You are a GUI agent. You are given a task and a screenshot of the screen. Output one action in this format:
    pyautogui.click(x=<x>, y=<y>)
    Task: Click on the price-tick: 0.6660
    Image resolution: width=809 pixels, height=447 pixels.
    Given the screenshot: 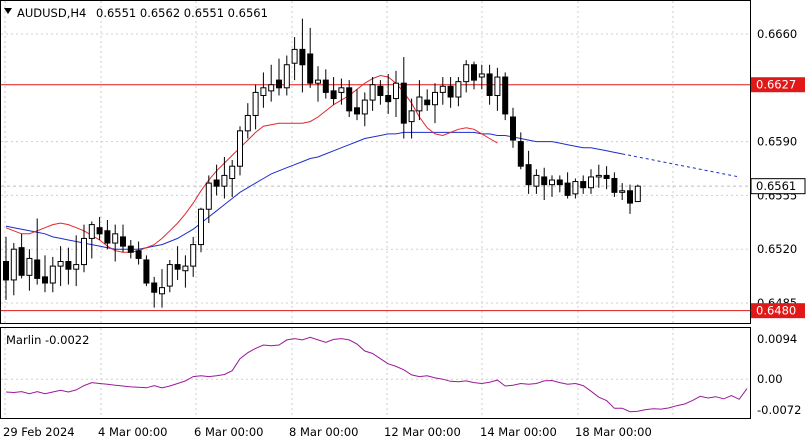 What is the action you would take?
    pyautogui.click(x=777, y=34)
    